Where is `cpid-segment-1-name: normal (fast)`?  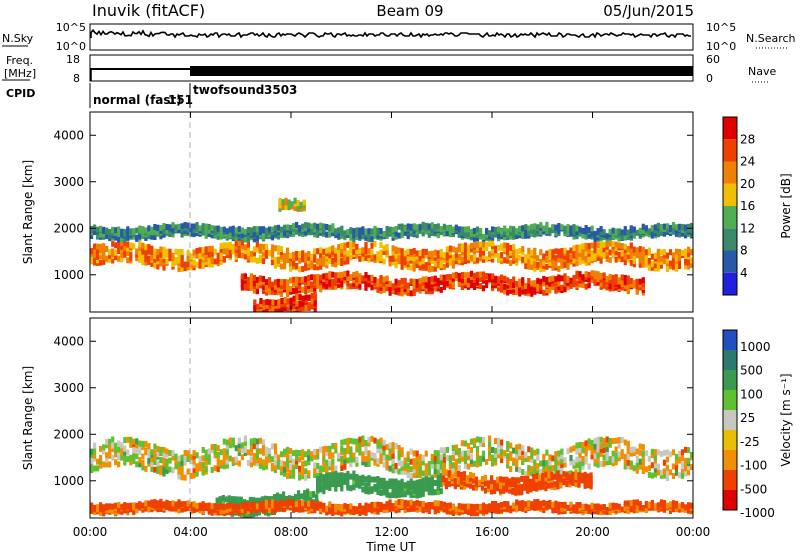
cpid-segment-1-name: normal (fast) is located at coordinates (137, 100).